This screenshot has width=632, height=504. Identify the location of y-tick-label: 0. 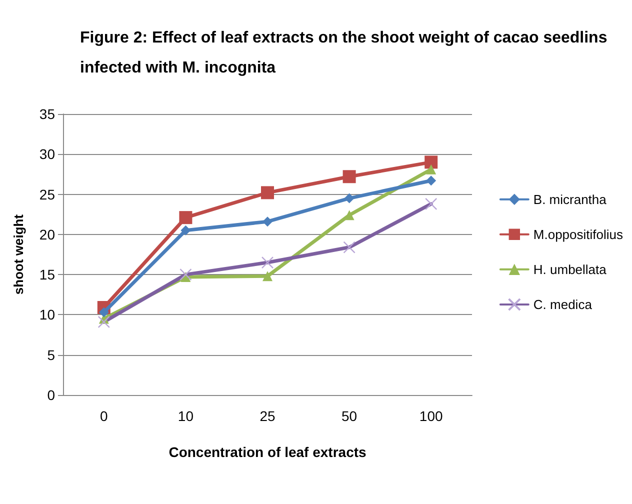
(51, 395).